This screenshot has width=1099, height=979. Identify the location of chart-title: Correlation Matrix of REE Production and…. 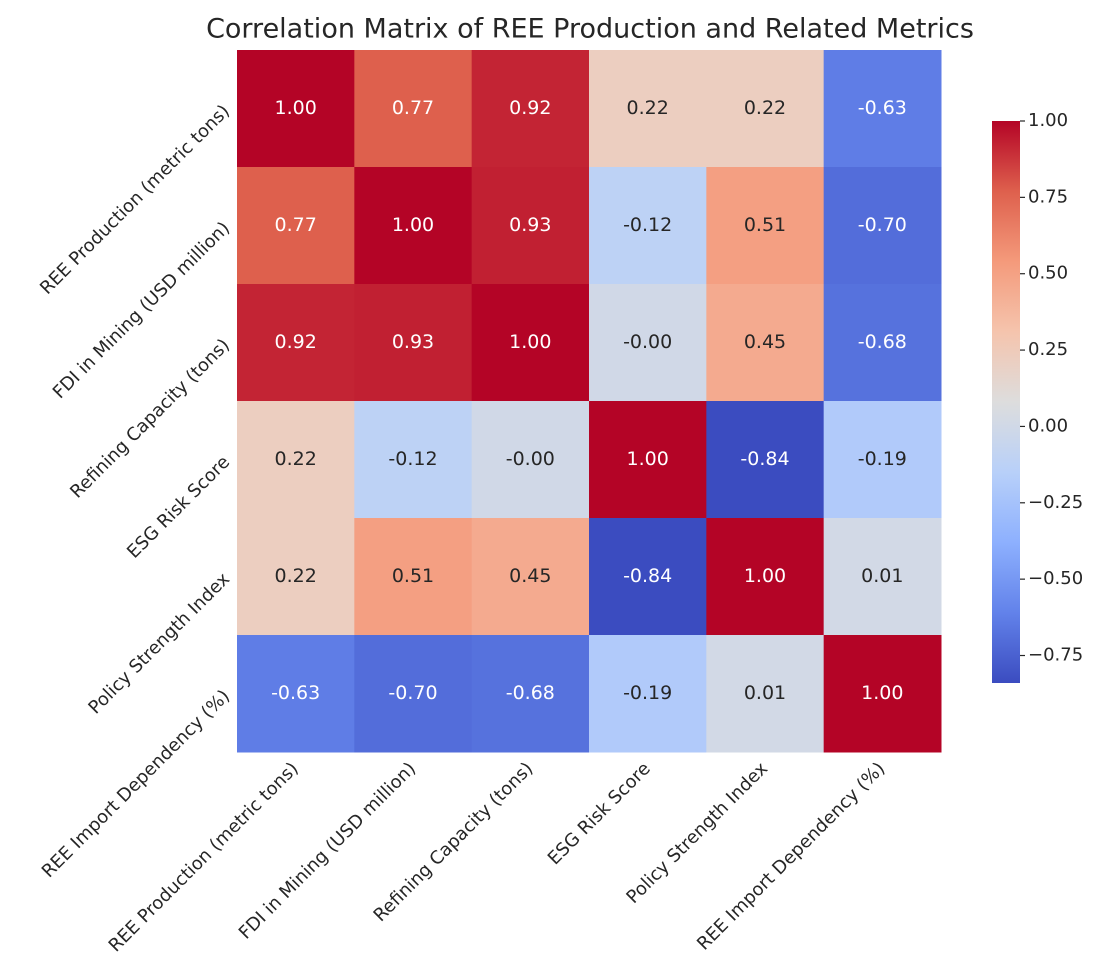
(590, 29).